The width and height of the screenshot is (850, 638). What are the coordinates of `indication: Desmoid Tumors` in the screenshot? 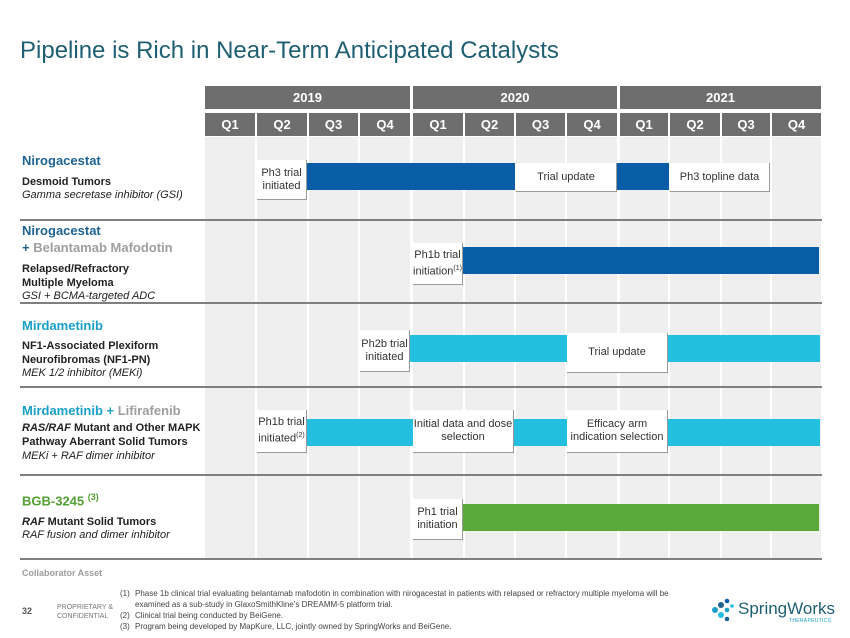 It's located at (67, 182).